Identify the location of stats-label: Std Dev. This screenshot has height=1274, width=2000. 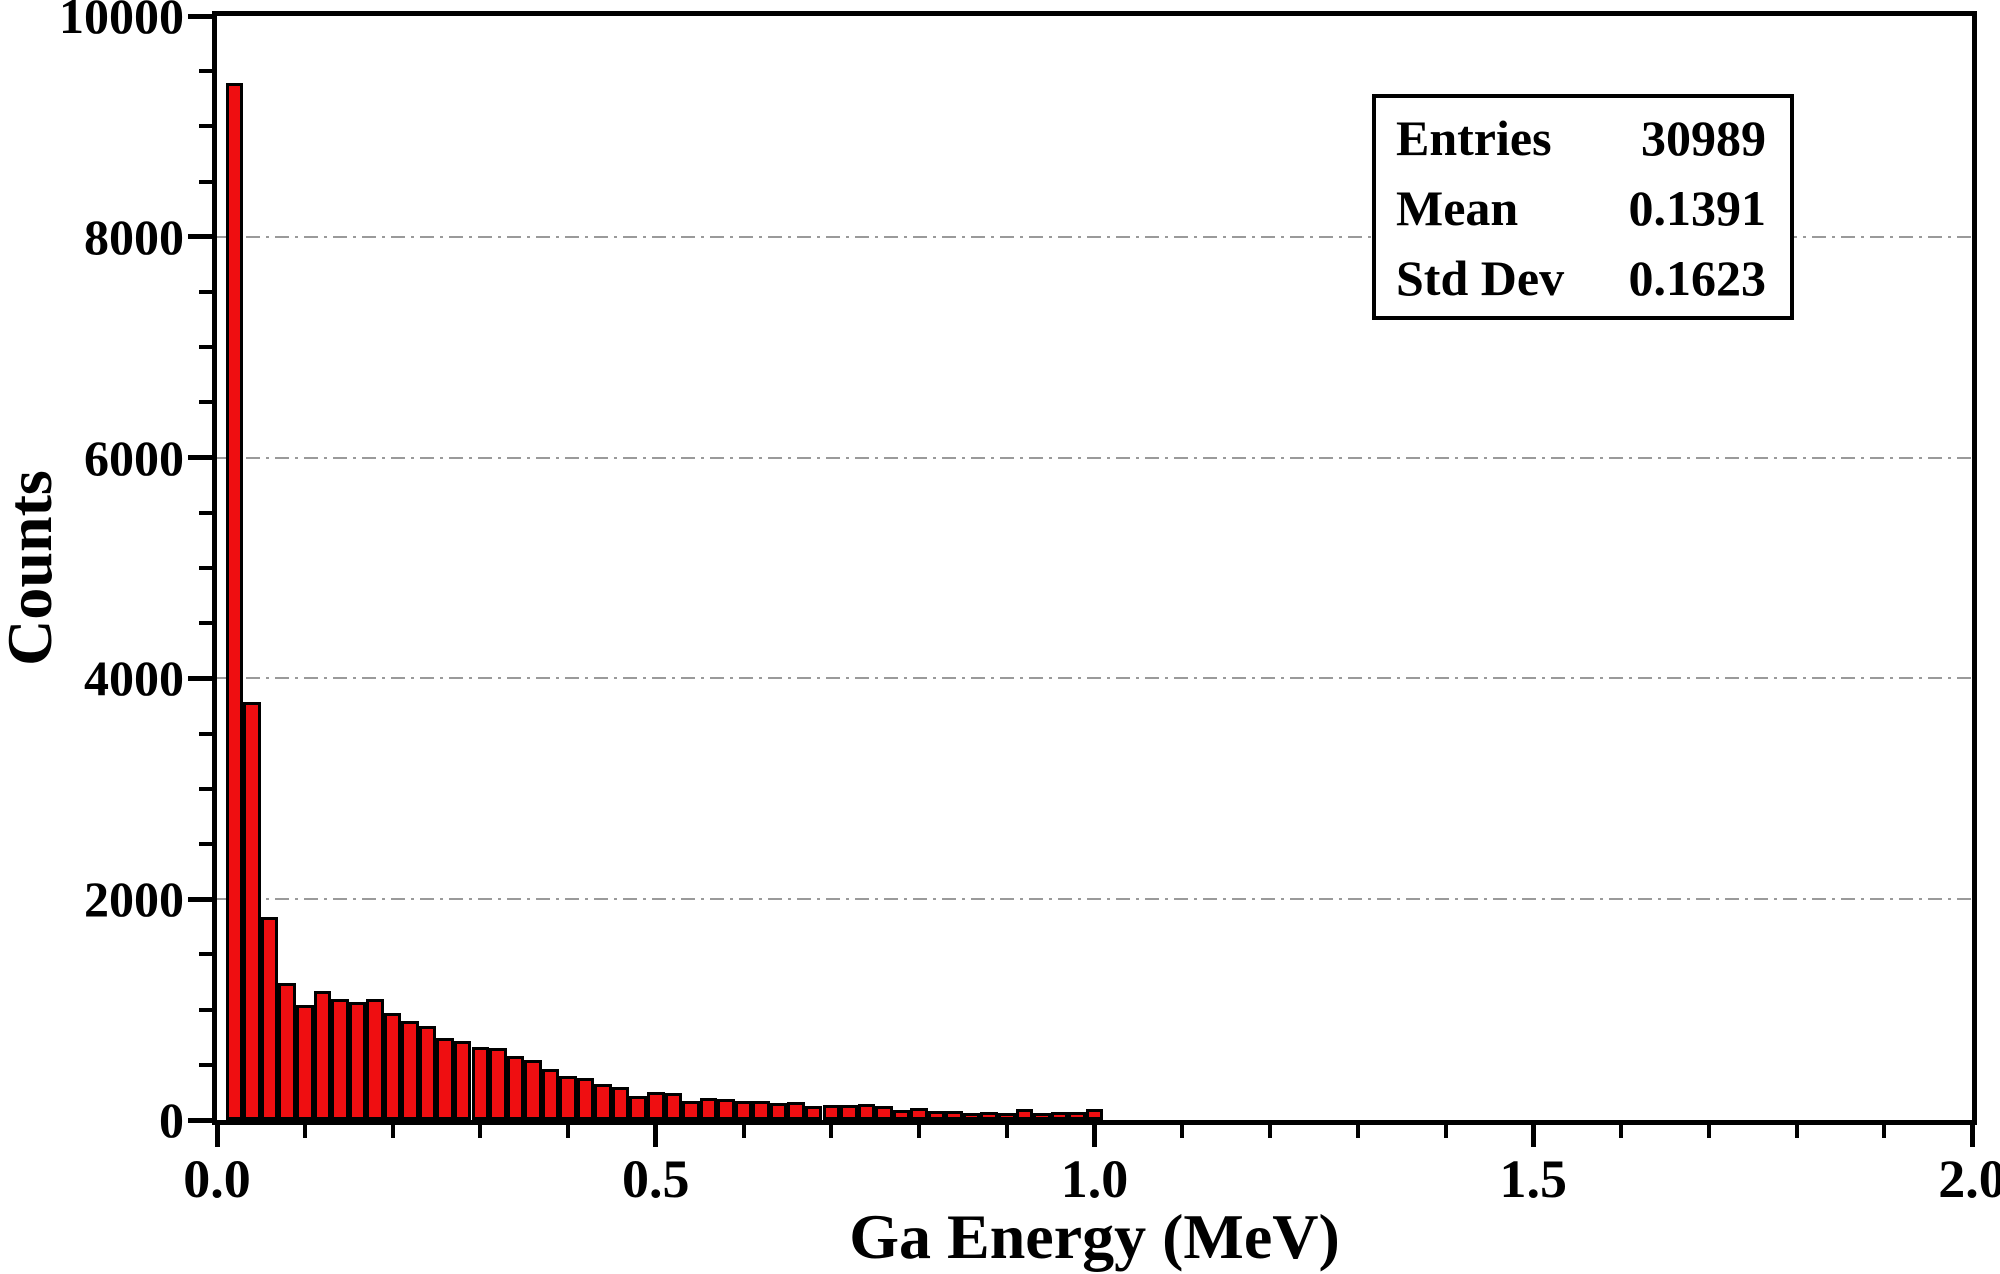
(1480, 278).